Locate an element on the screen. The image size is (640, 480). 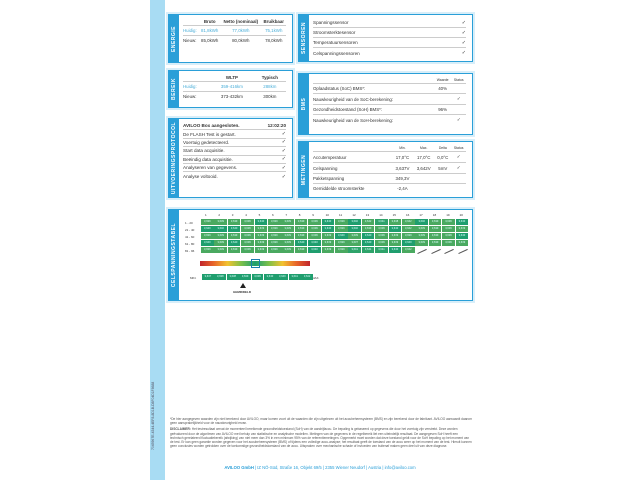
document-id: 7045967E-4344-4EF8-8D1B-D8F04D1F8688 is located at coordinates (153, 415).